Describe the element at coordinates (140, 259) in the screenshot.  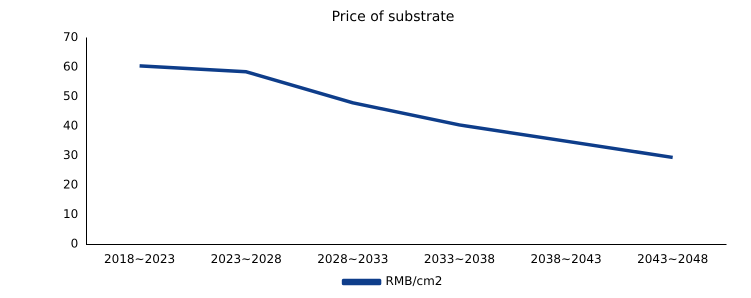
I see `x-tick-label: 2018~2023` at that location.